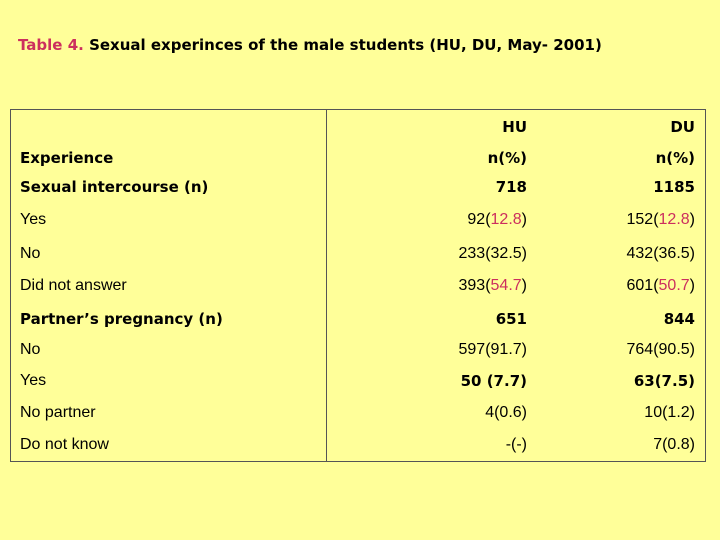 The width and height of the screenshot is (720, 540). What do you see at coordinates (51, 45) in the screenshot?
I see `table-number: Table 4.` at bounding box center [51, 45].